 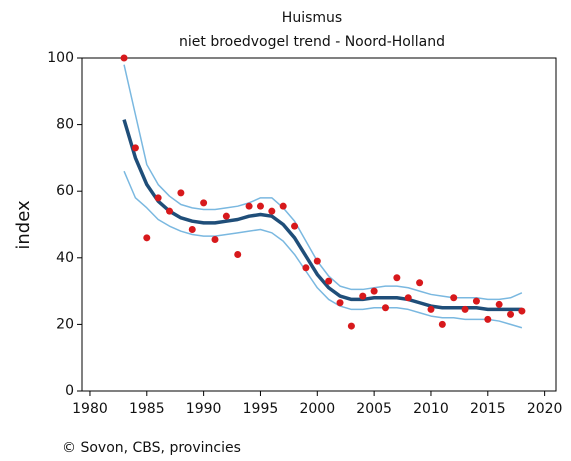 What do you see at coordinates (65, 324) in the screenshot?
I see `y-tick-label: 20` at bounding box center [65, 324].